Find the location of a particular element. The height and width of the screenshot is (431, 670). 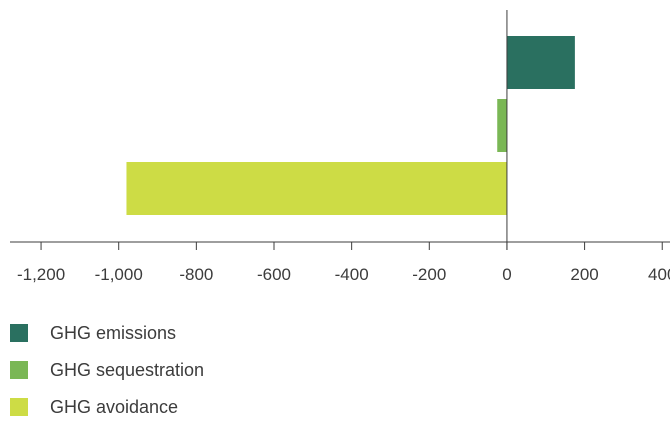

legend-item: GHG sequestration is located at coordinates (107, 370).